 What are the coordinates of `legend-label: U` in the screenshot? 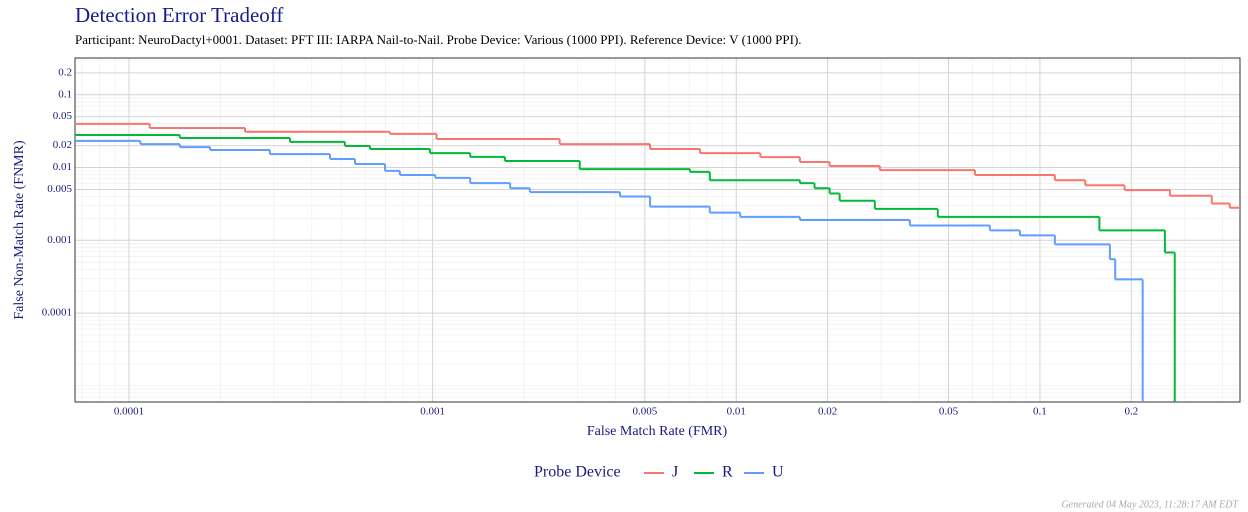 It's located at (778, 472).